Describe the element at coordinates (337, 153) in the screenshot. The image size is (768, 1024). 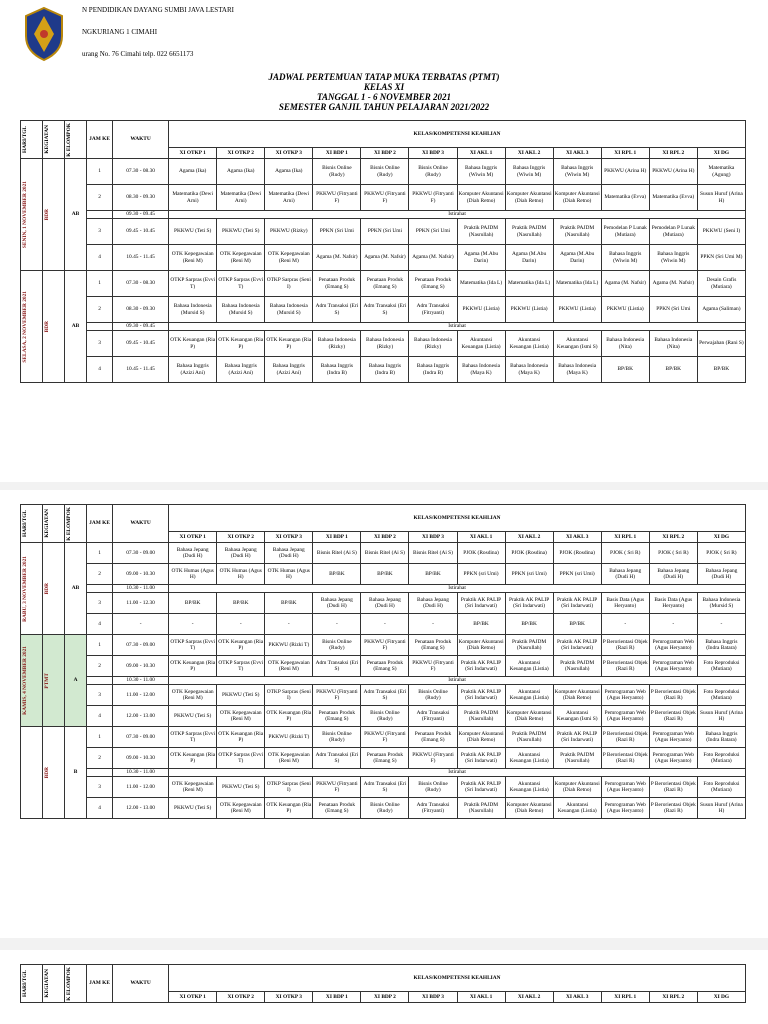
I see `class-header-4: XI BDP 1` at that location.